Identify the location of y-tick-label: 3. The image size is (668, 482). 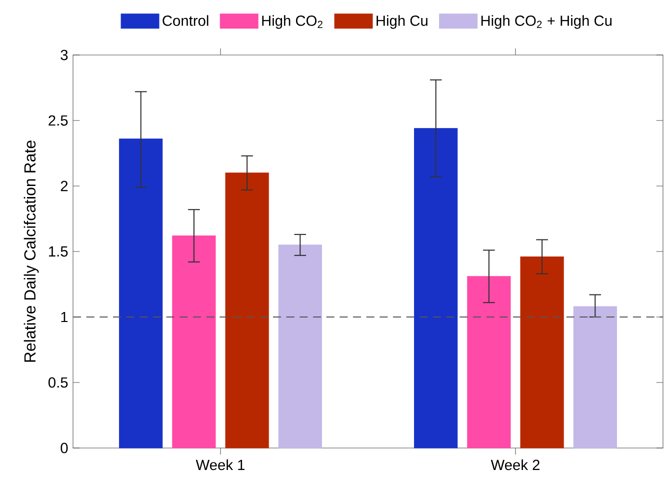
(64, 55).